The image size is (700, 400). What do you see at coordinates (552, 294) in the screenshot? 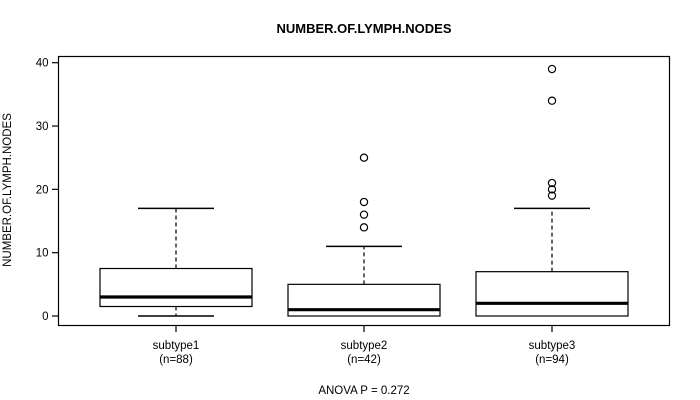
I see `iqr-box-subtype3` at bounding box center [552, 294].